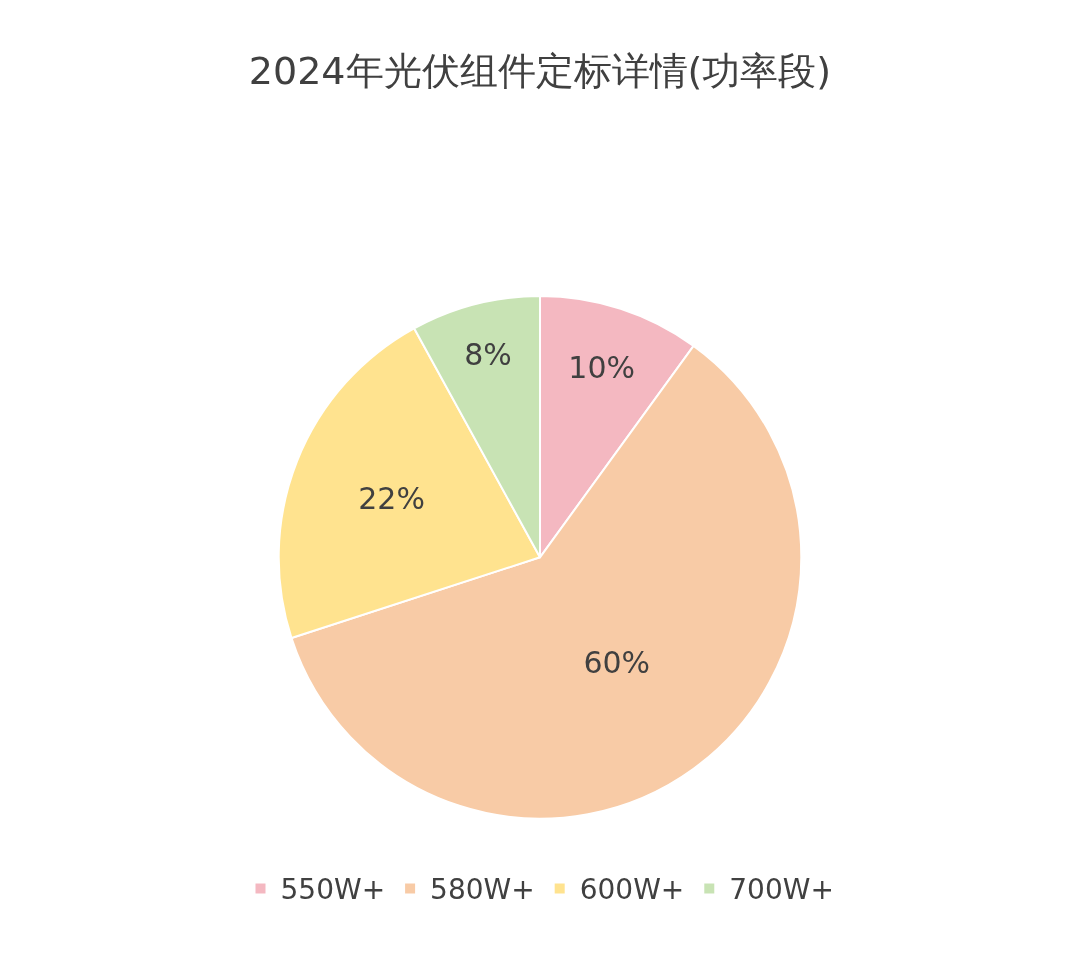 This screenshot has height=960, width=1080. What do you see at coordinates (617, 663) in the screenshot?
I see `data-label: 60%` at bounding box center [617, 663].